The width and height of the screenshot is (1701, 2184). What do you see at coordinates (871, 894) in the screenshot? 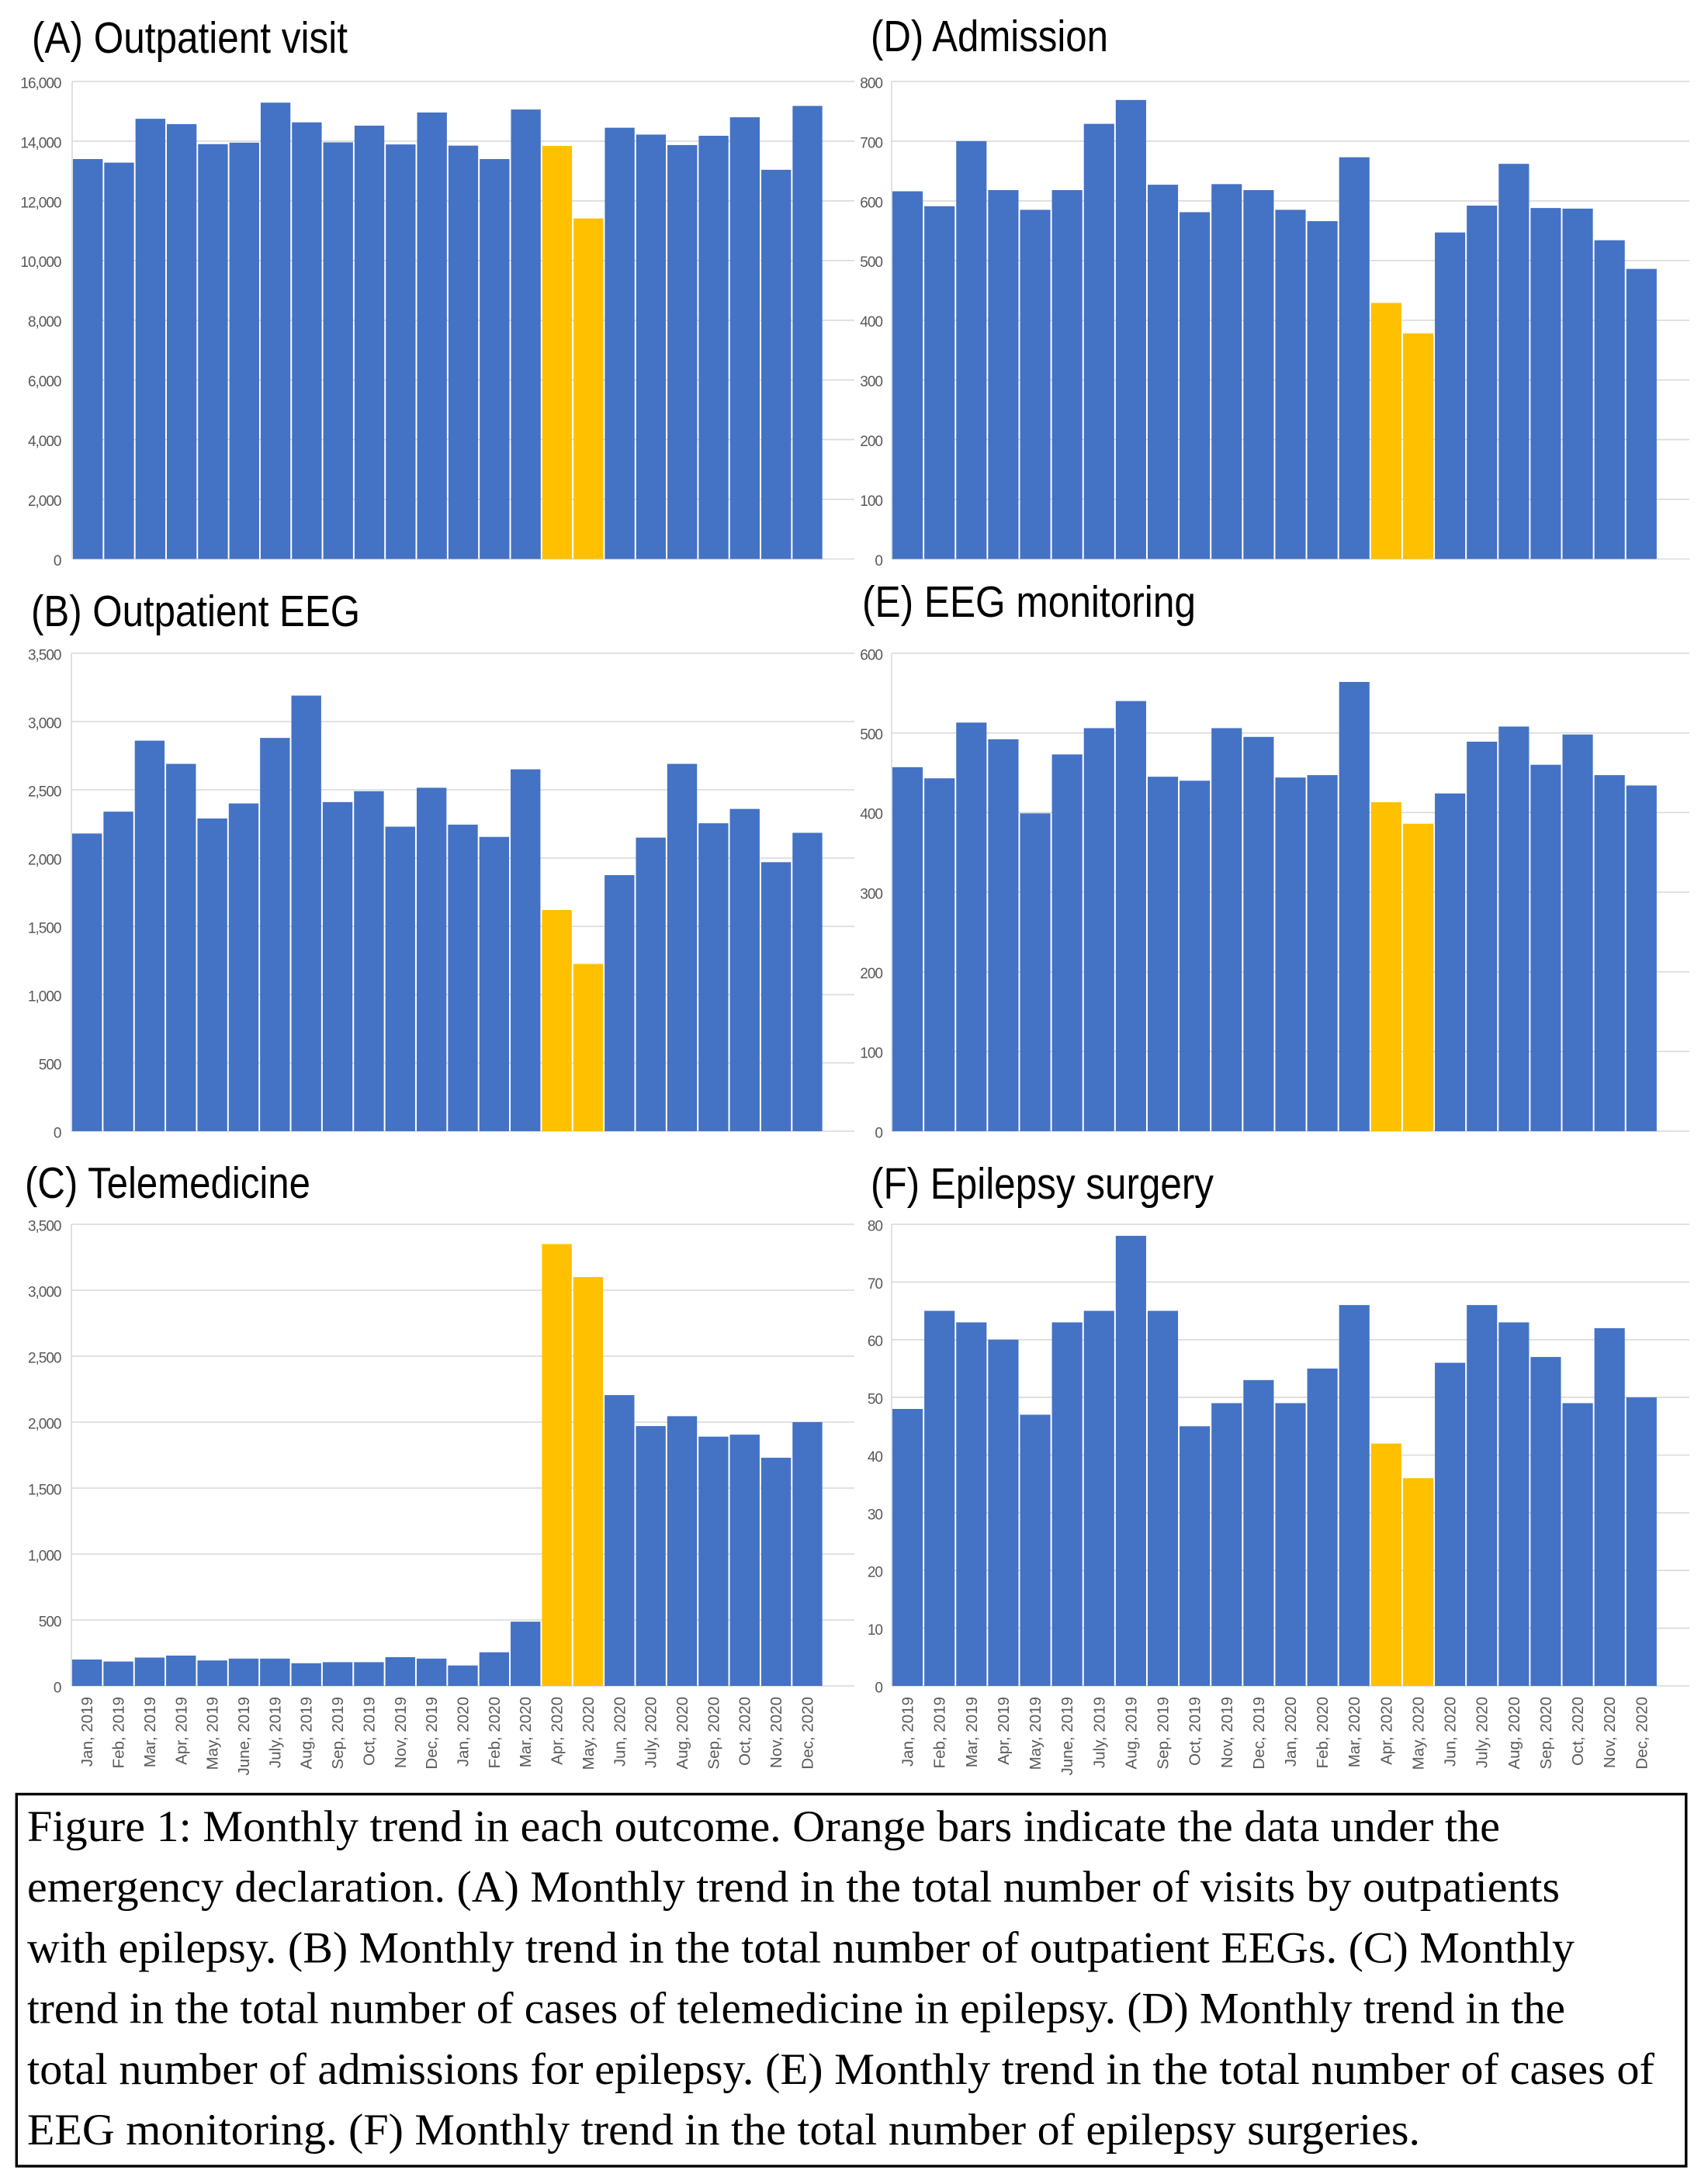
I see `svg-text: 300` at bounding box center [871, 894].